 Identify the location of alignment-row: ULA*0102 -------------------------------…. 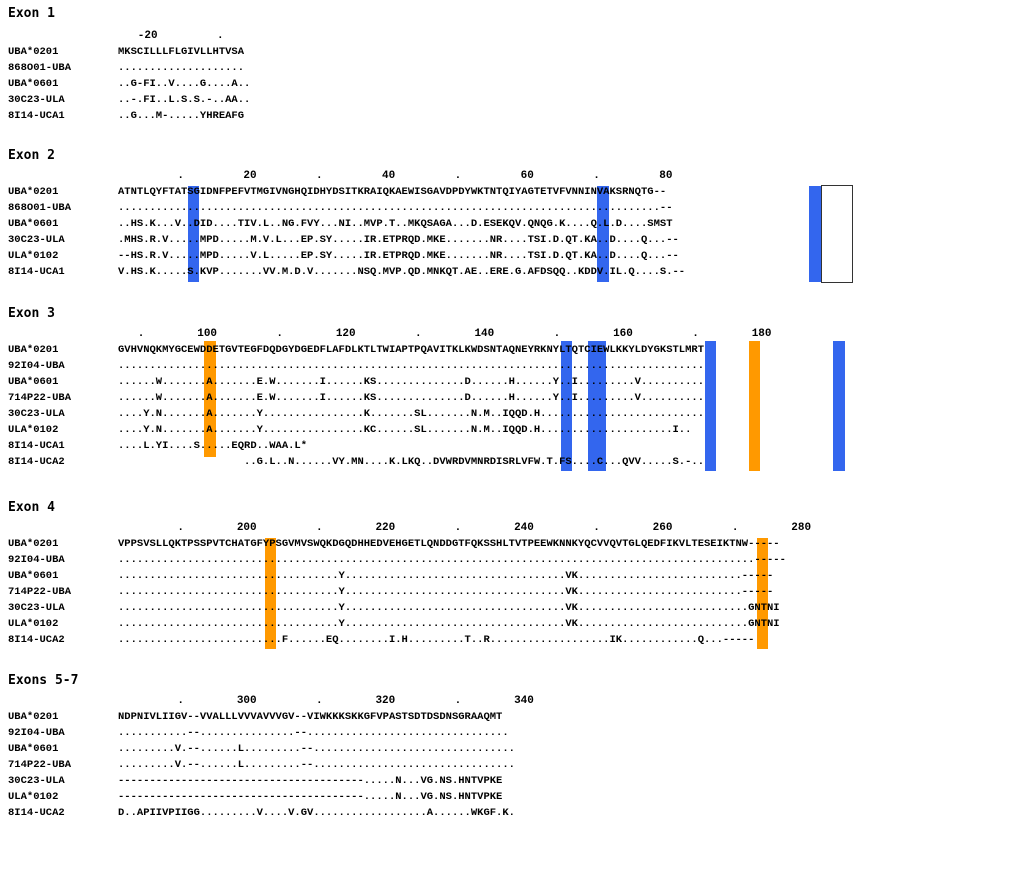
(505, 797).